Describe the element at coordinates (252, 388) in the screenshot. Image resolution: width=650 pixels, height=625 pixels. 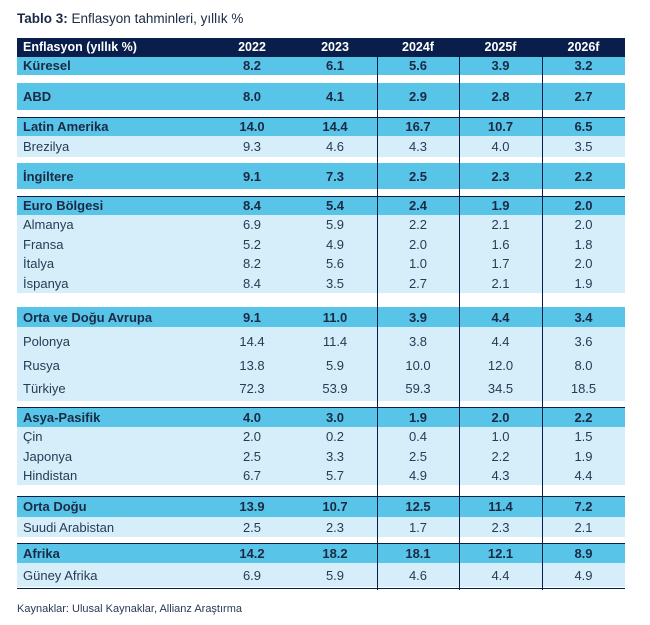
I see `row-value: 72.3` at that location.